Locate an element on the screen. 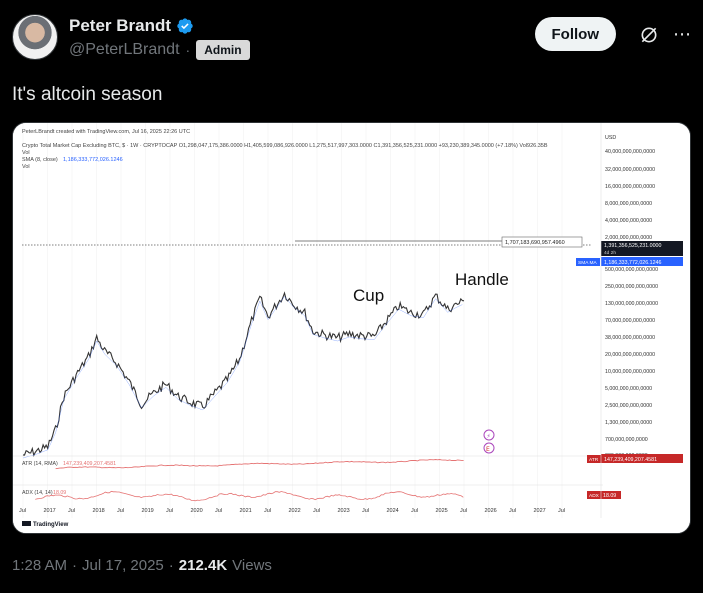 The image size is (703, 593). y-tick-label: 10,000,000,000,0000 is located at coordinates (630, 372).